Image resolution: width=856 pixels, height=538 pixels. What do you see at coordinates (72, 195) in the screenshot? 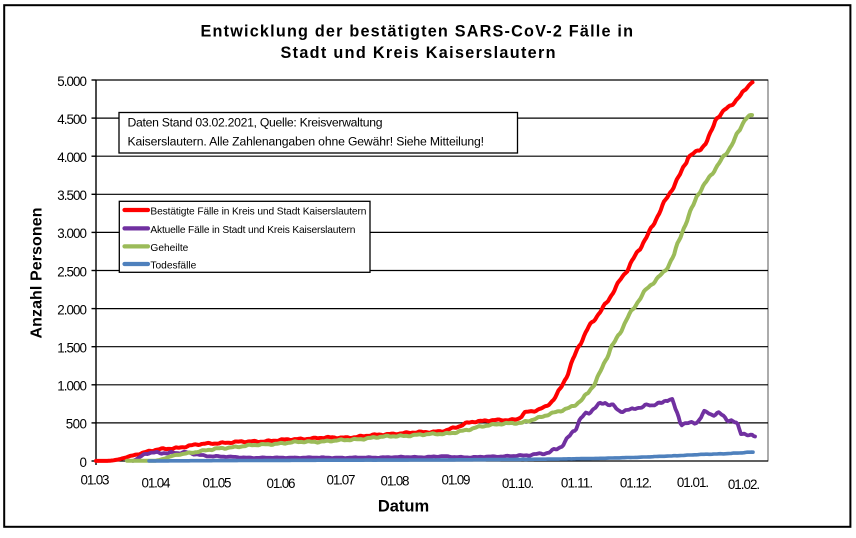
I see `svg-text: 3.500` at bounding box center [72, 195].